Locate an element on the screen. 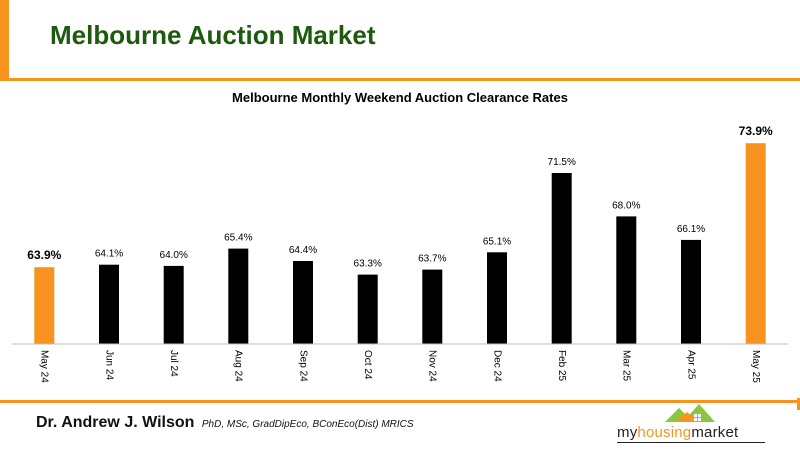 This screenshot has height=449, width=800. author-name: Dr. Andrew J. Wilson is located at coordinates (115, 422).